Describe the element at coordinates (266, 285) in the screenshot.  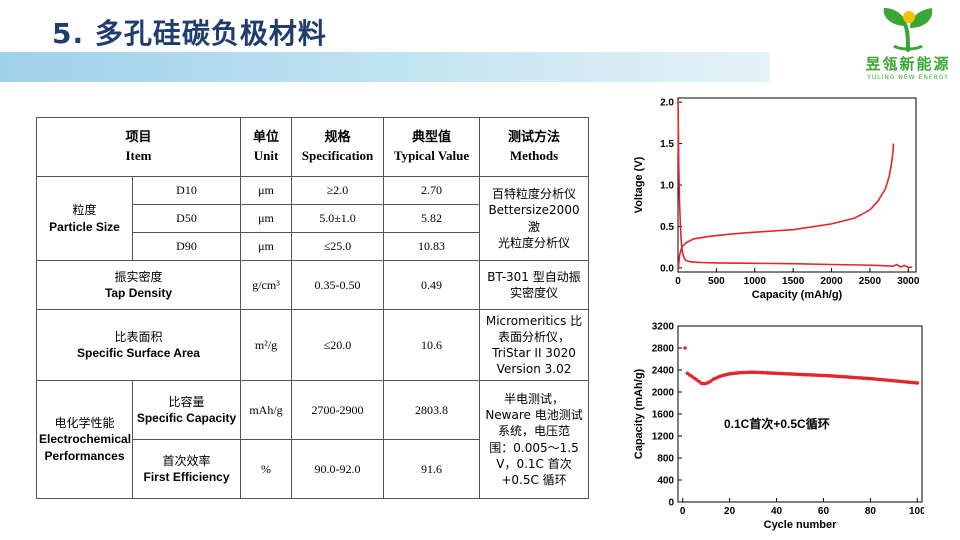
I see `unit-cell: g/cm³` at that location.